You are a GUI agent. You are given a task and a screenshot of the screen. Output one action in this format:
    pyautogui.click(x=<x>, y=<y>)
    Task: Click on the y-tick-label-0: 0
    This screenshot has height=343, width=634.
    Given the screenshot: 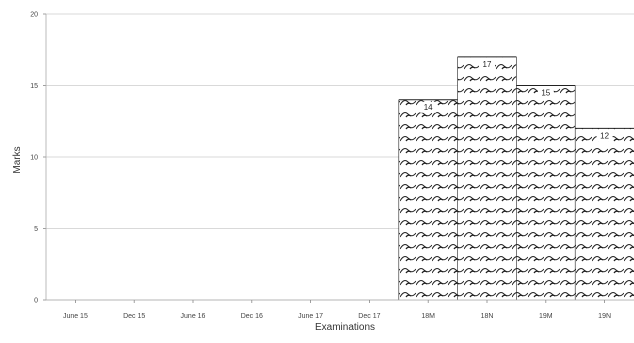 What is the action you would take?
    pyautogui.click(x=36, y=301)
    